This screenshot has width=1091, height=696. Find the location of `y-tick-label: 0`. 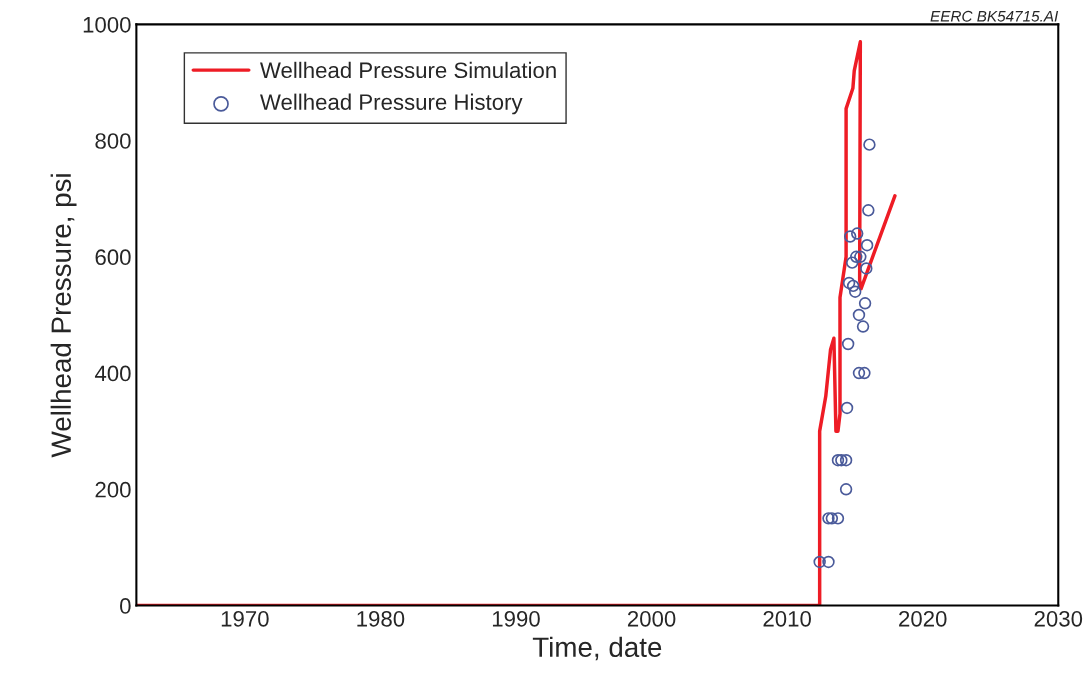

y-tick-label: 0 is located at coordinates (125, 606).